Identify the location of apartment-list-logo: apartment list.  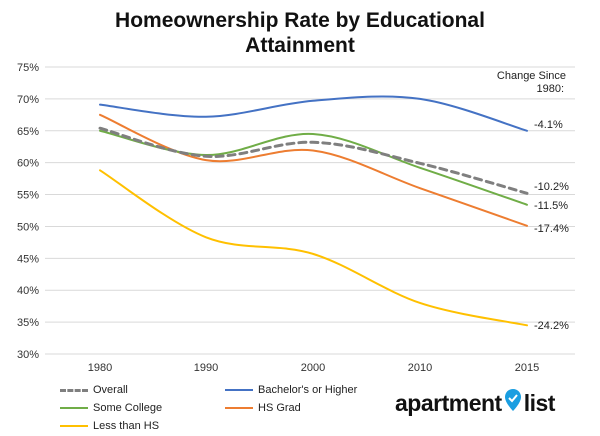
(475, 403).